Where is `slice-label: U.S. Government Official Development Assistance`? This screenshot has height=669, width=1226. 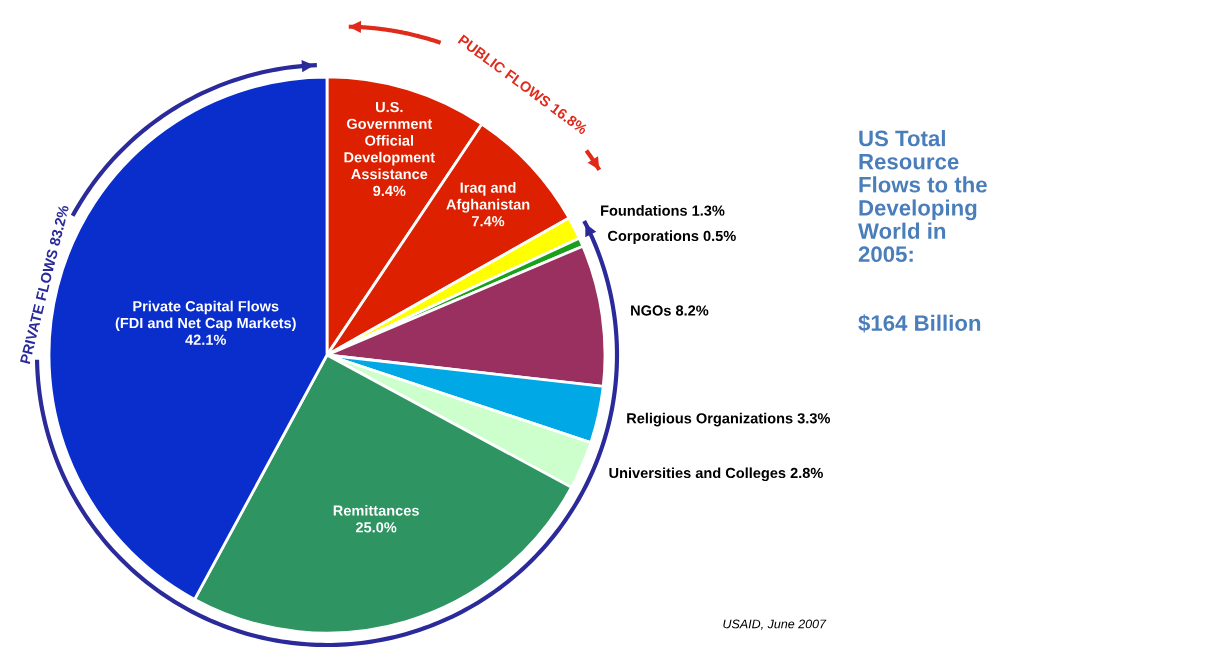 slice-label: U.S. Government Official Development Assistance is located at coordinates (389, 140).